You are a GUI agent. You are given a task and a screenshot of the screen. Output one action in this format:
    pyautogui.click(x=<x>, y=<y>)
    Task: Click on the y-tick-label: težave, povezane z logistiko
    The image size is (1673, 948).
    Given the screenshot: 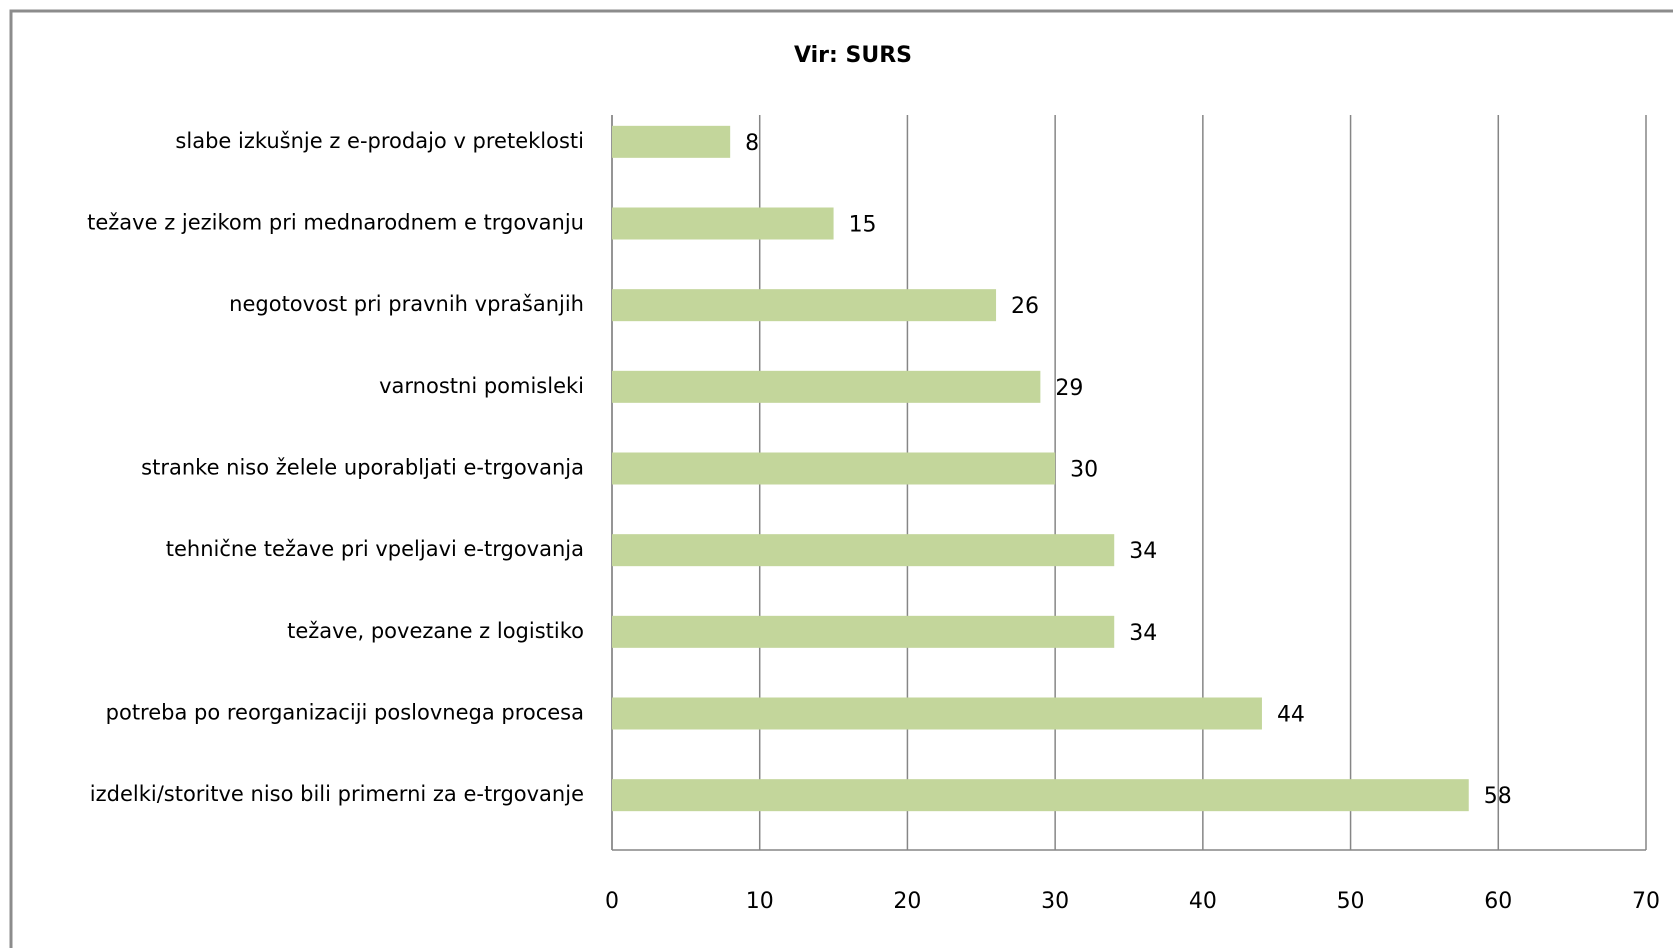 What is the action you would take?
    pyautogui.click(x=435, y=631)
    